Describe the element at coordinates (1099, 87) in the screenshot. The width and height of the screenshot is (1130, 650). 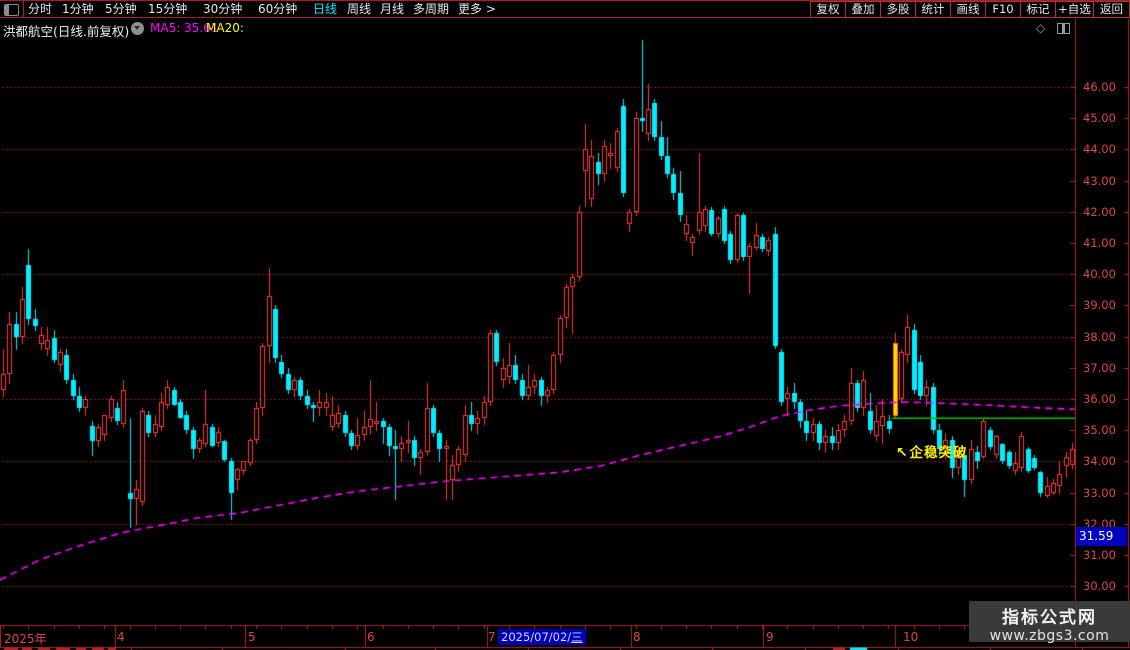
I see `y-axis-label: 46.00` at that location.